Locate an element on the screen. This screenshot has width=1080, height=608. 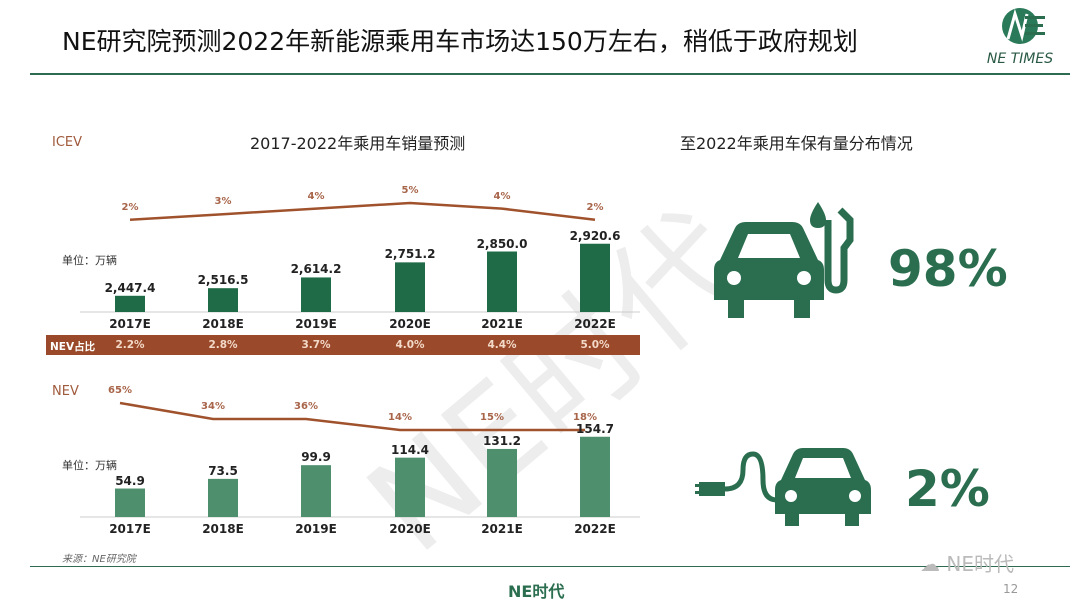
fuel-car-icon is located at coordinates (784, 260).